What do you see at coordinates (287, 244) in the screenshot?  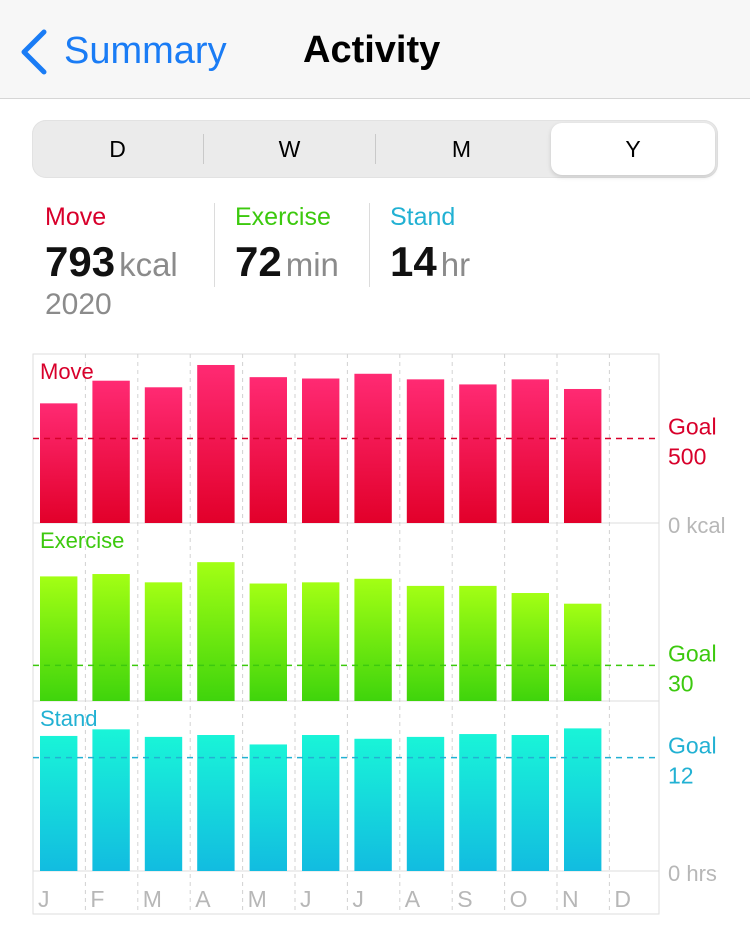 I see `exercise-stat: Exercise 72 min` at bounding box center [287, 244].